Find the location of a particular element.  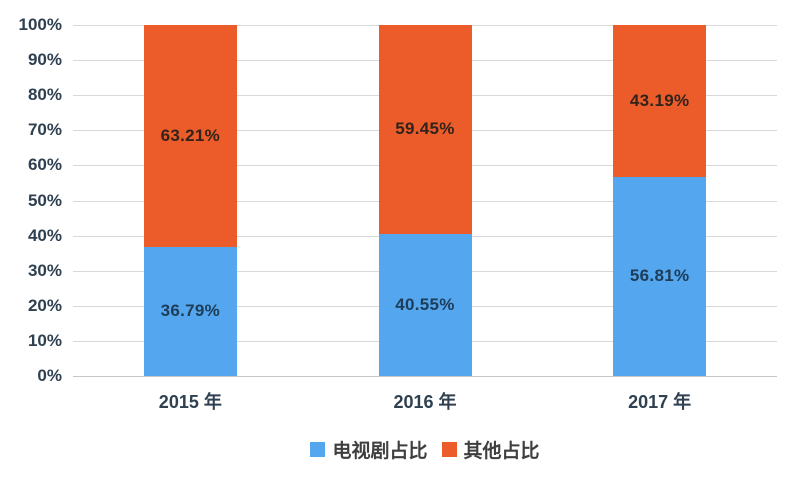

data-label: 56.81% is located at coordinates (659, 276).